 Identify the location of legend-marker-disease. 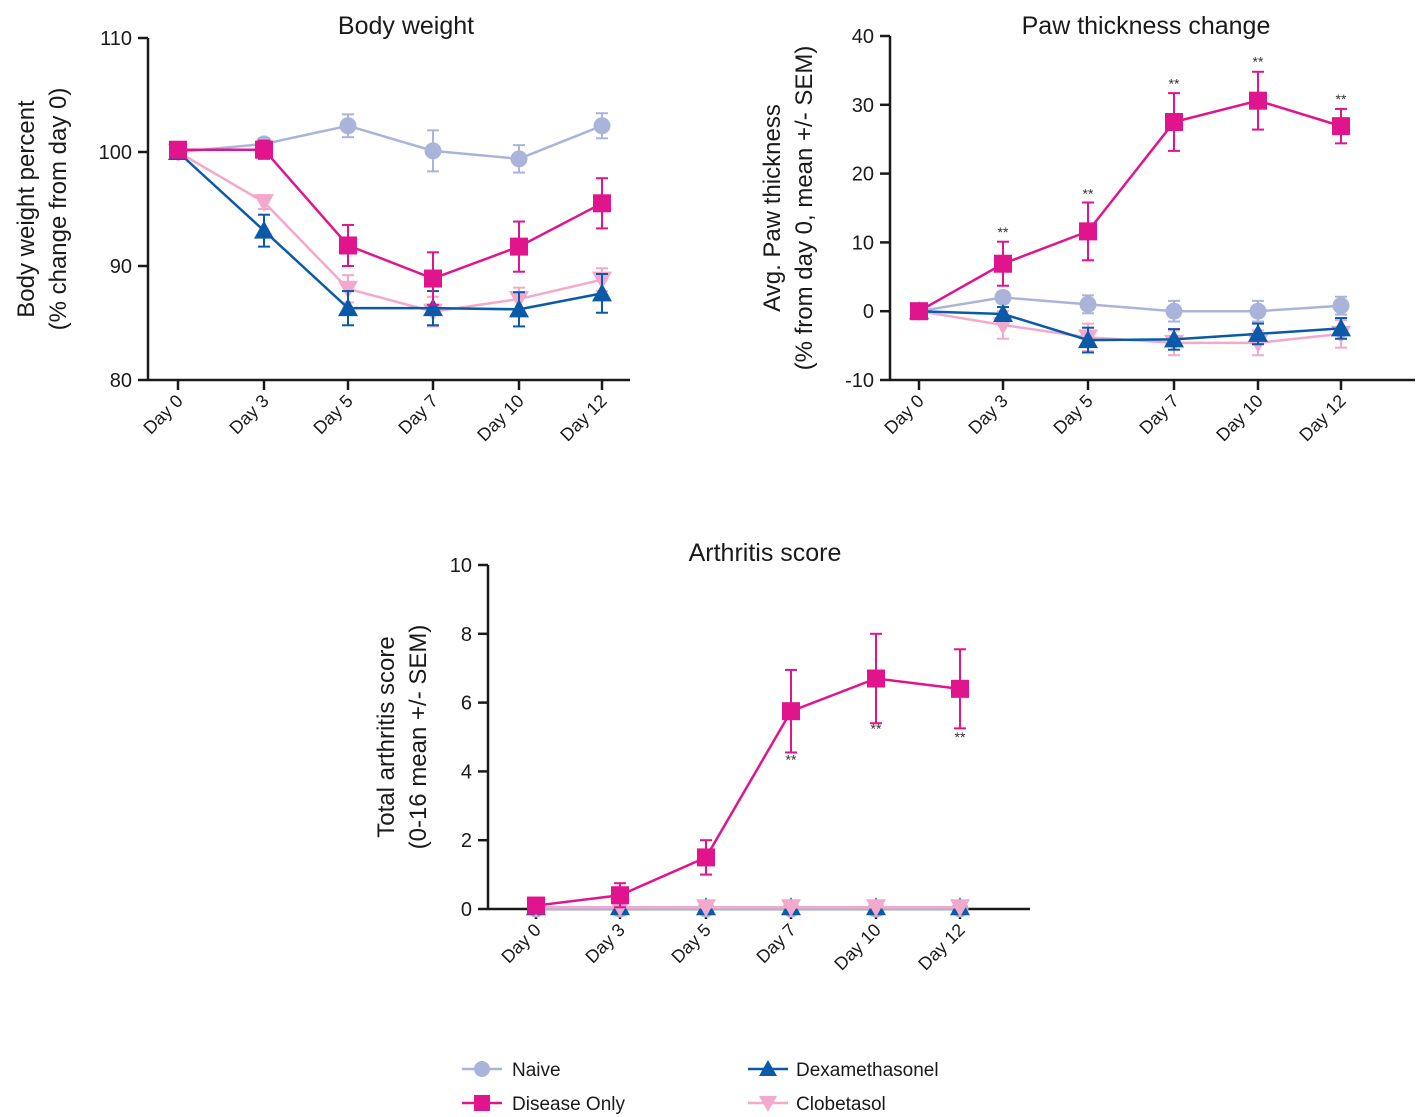
(482, 1103).